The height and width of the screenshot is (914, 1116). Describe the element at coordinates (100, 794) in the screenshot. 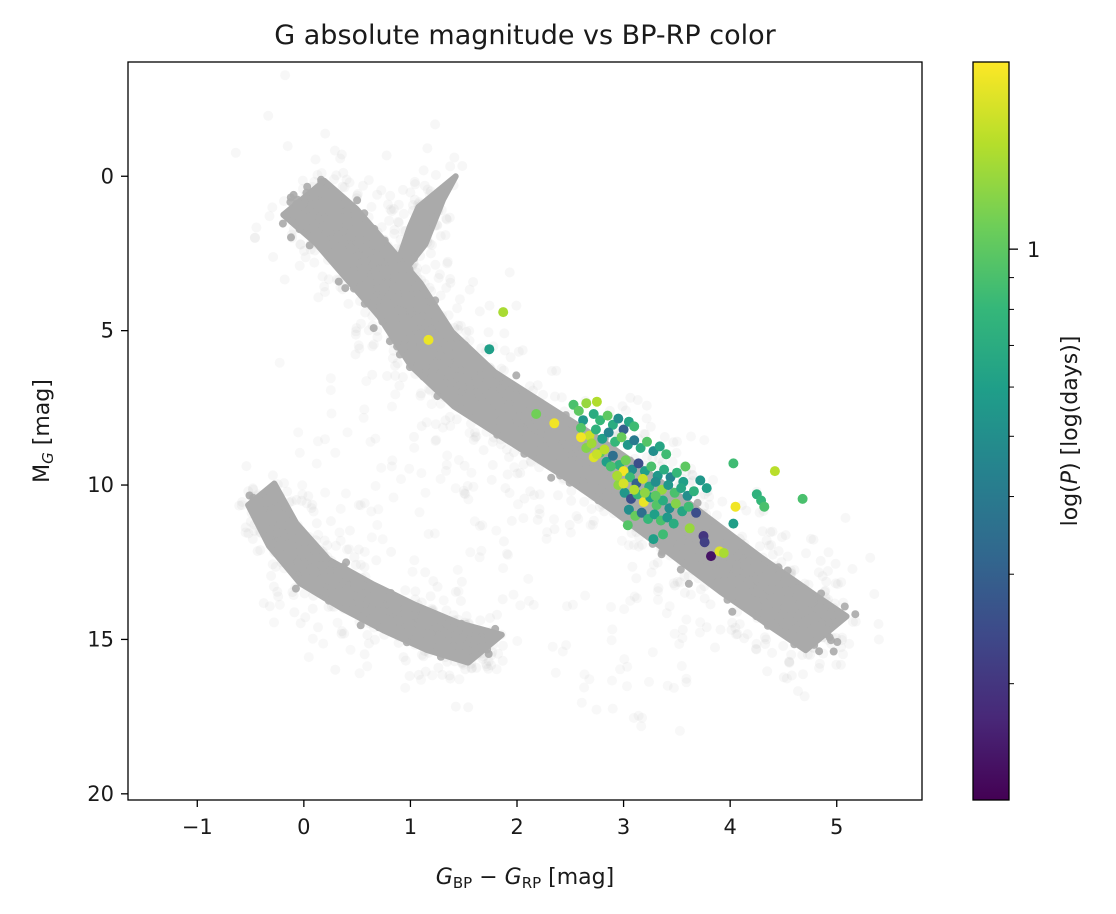

I see `y-tick-label: 20` at that location.